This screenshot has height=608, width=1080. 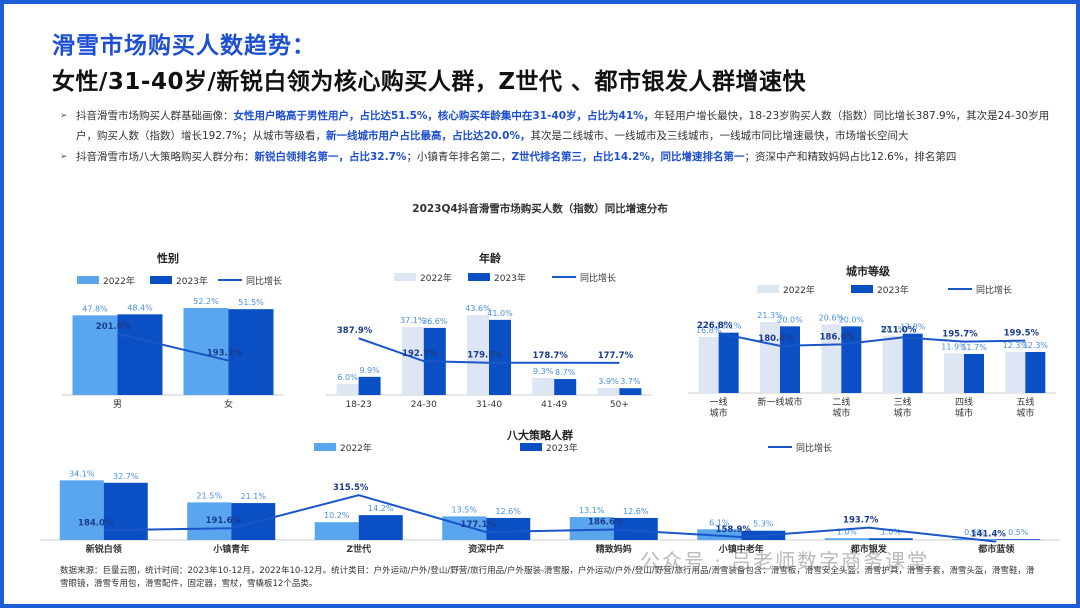 I want to click on bar-2022-value-label: 37.1%, so click(x=413, y=320).